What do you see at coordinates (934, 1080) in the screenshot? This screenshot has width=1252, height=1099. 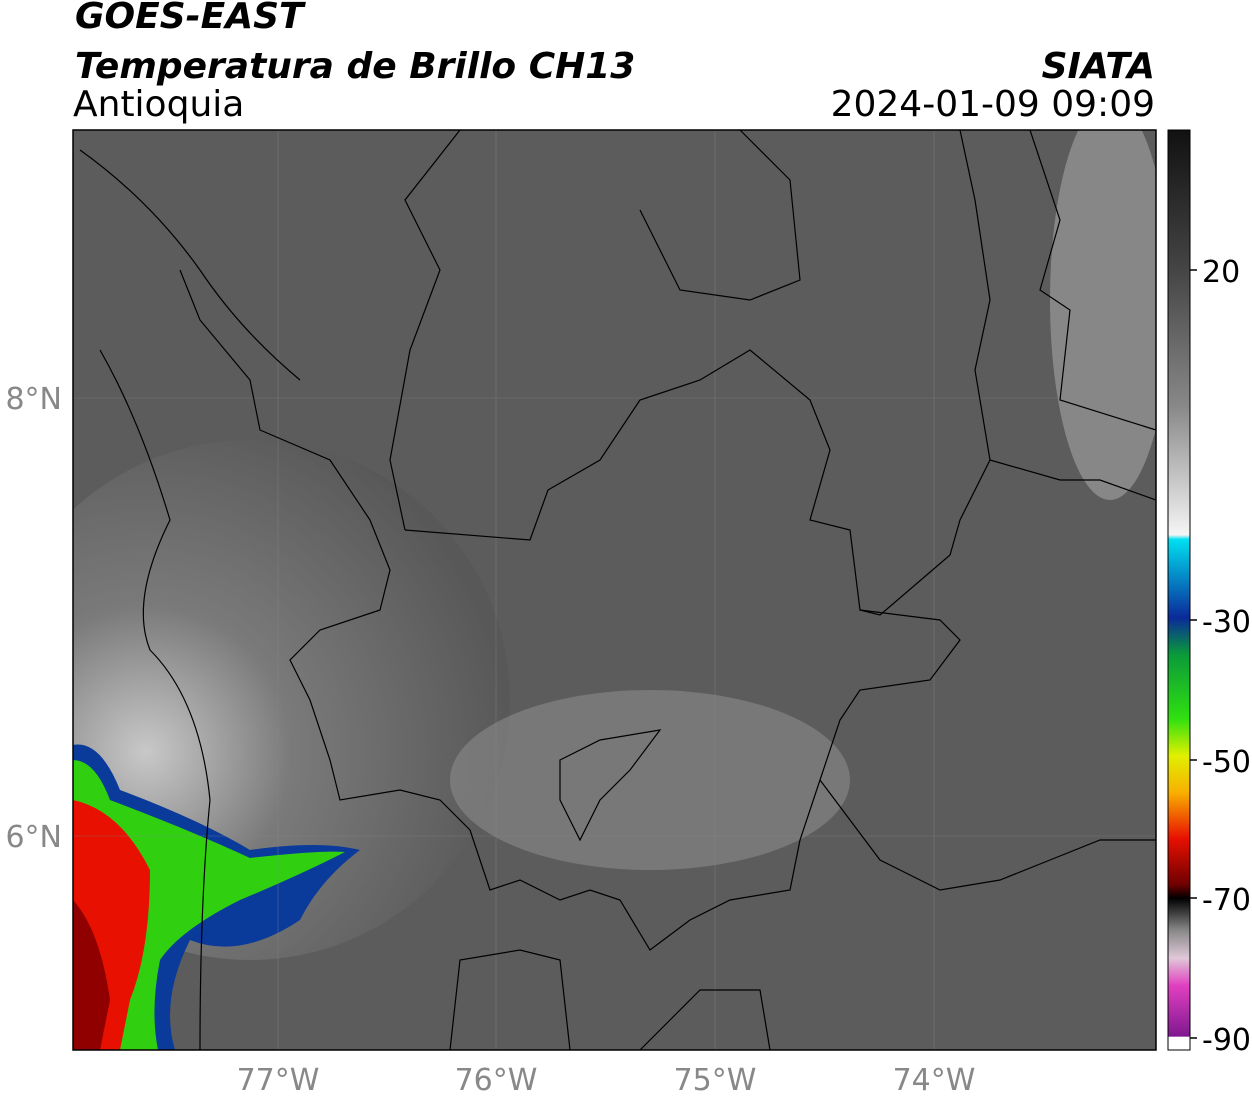 I see `lon-label: 74°W` at bounding box center [934, 1080].